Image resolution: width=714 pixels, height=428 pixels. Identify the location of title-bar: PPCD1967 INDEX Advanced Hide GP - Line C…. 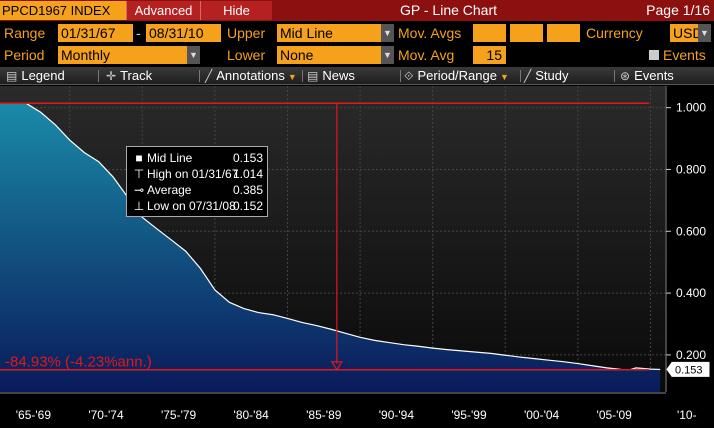
(357, 10).